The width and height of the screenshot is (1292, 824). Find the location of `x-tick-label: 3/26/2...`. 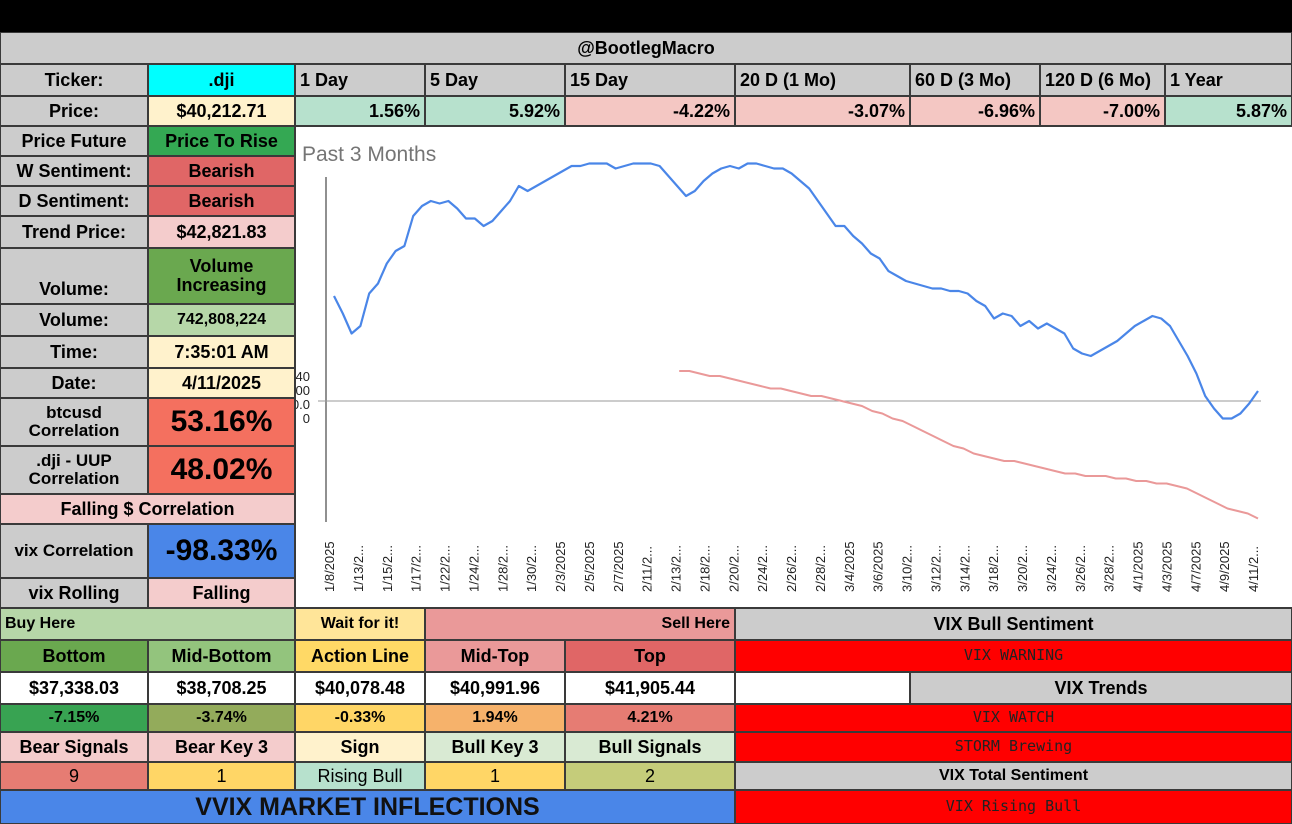

x-tick-label: 3/26/2... is located at coordinates (1080, 568).